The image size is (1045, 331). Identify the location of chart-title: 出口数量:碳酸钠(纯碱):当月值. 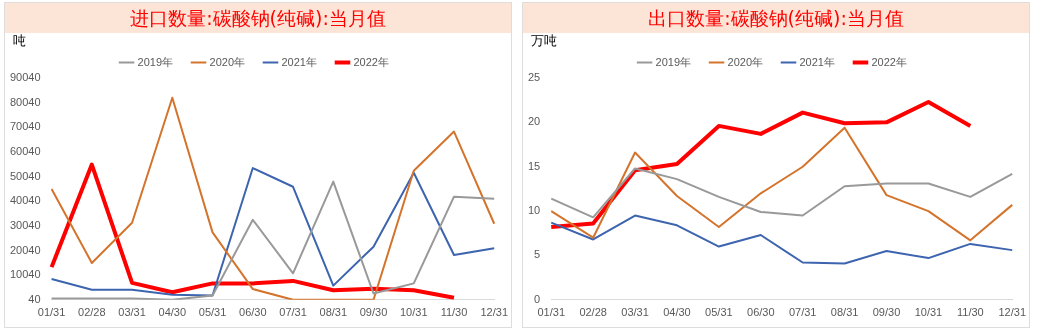
(776, 18).